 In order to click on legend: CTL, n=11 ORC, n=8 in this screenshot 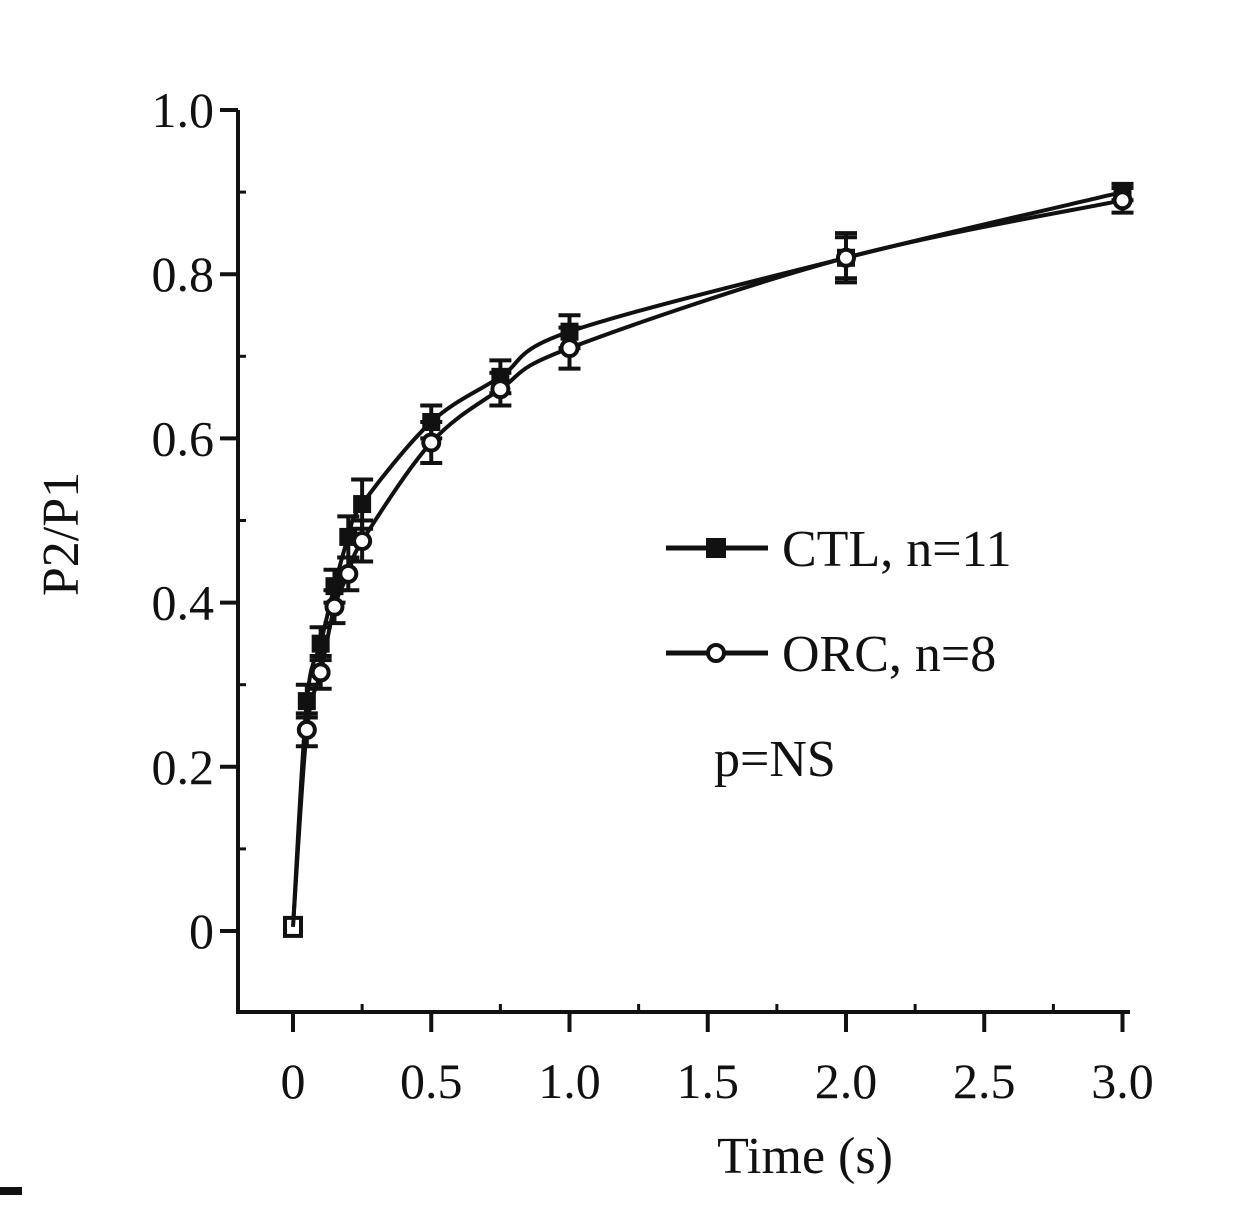, I will do `click(839, 602)`.